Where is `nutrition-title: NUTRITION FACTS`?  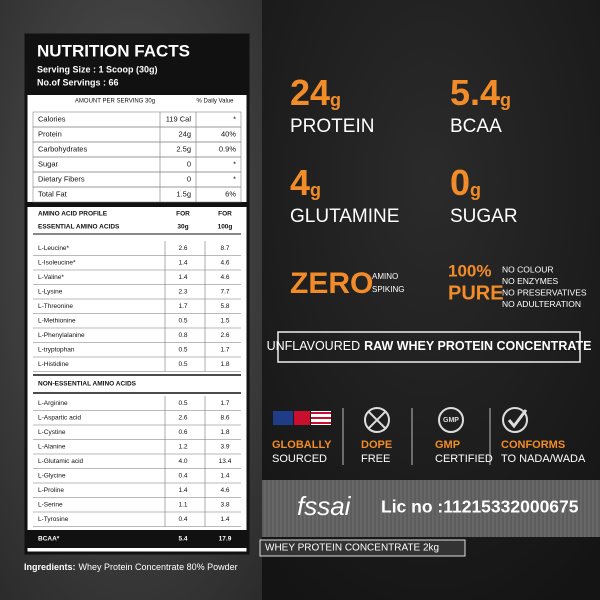 nutrition-title: NUTRITION FACTS is located at coordinates (113, 50).